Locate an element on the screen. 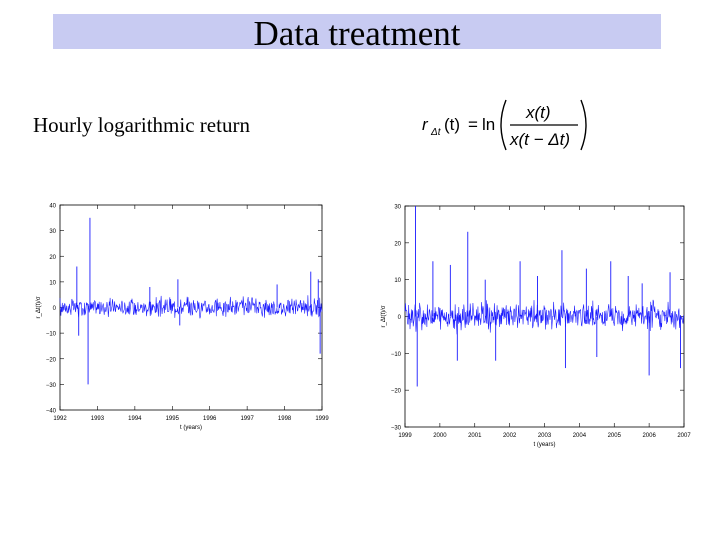  x-tick-label: 2000 is located at coordinates (440, 436).